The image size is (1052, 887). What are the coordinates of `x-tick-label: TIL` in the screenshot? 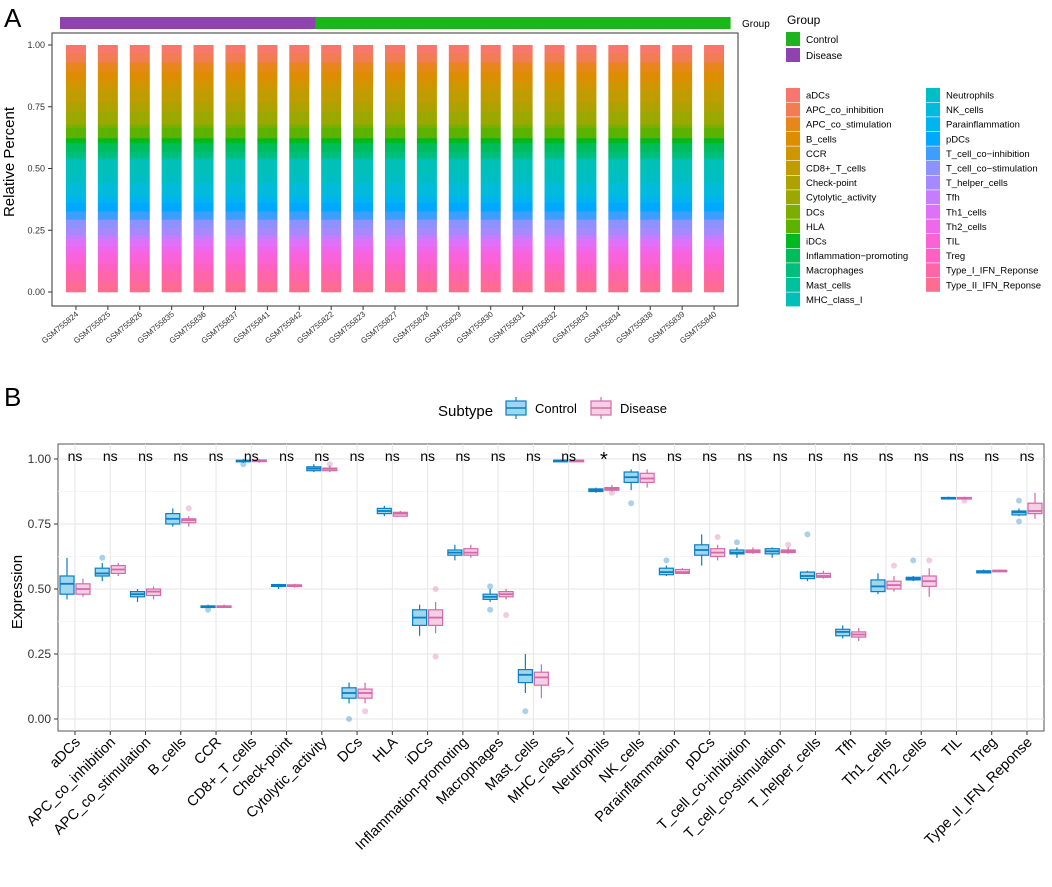 It's located at (952, 748).